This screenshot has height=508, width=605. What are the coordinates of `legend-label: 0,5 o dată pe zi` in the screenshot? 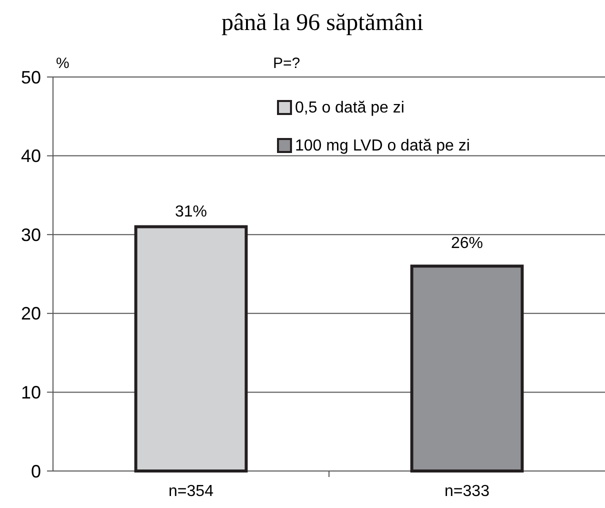 It's located at (349, 108).